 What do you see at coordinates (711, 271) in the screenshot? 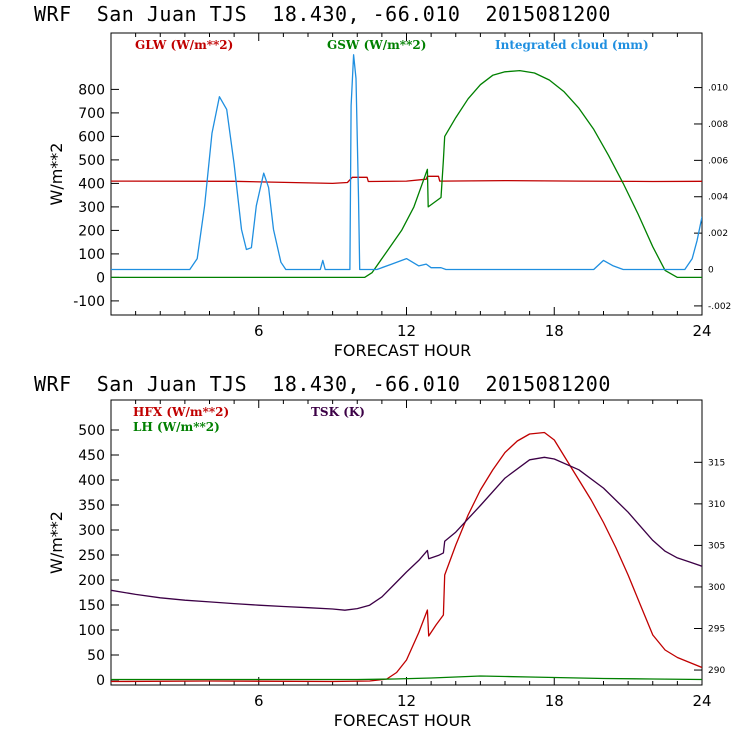
I see `chart-1-y2-tick-label: 0` at bounding box center [711, 271].